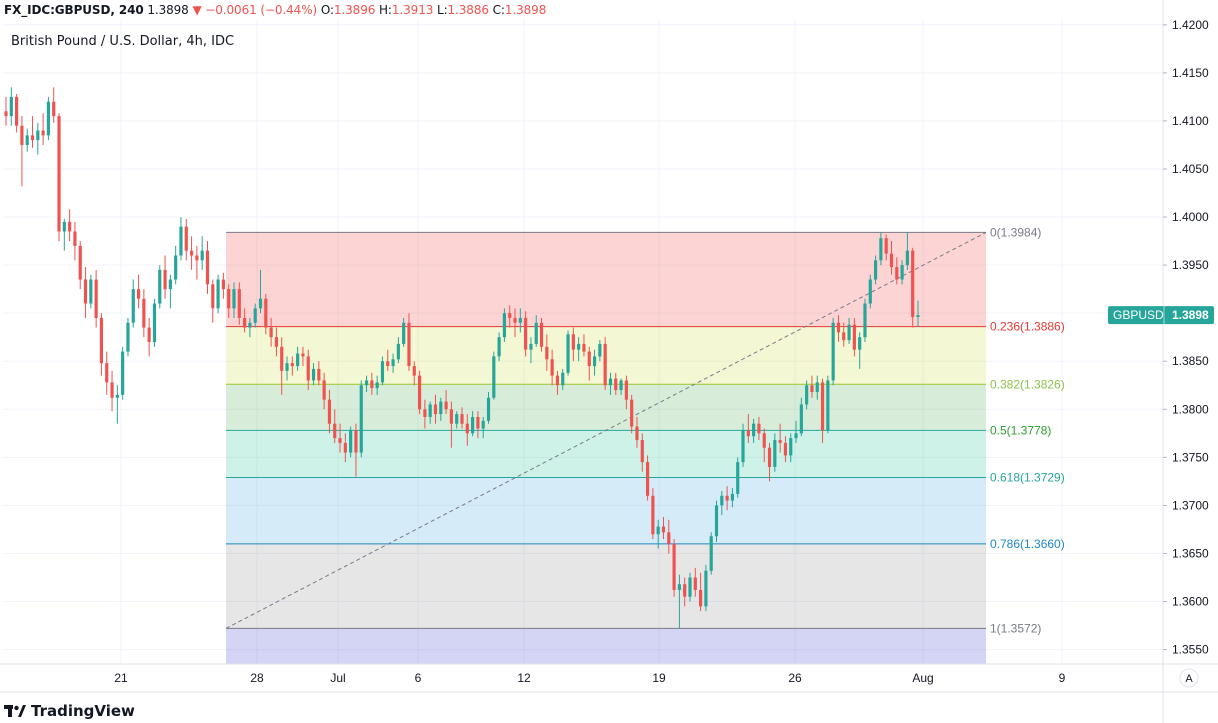  Describe the element at coordinates (121, 678) in the screenshot. I see `time-tick-label: 21` at that location.